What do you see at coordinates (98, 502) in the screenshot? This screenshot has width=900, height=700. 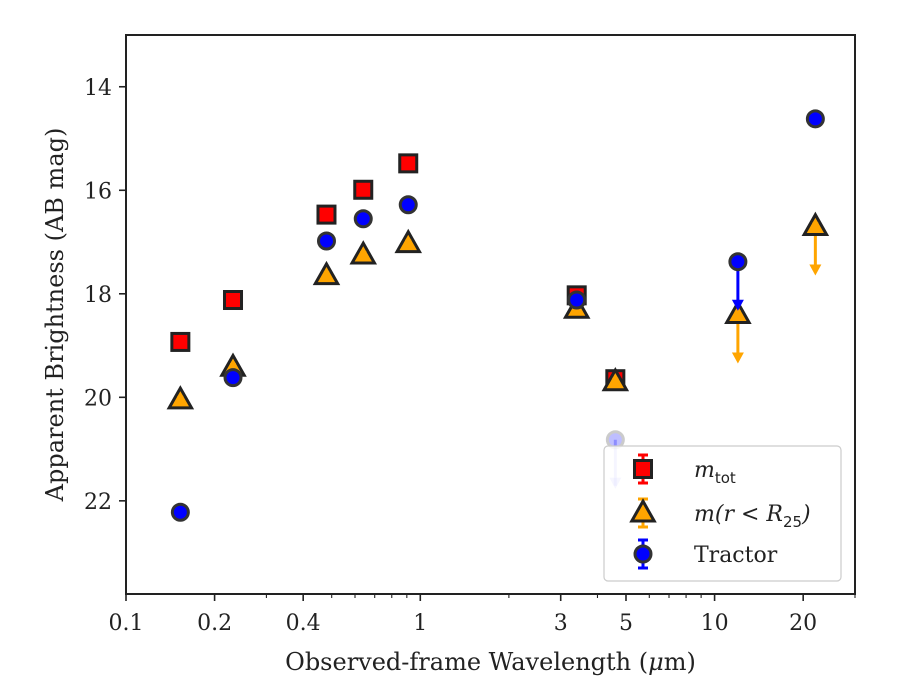 I see `y-tick-label: 22` at bounding box center [98, 502].